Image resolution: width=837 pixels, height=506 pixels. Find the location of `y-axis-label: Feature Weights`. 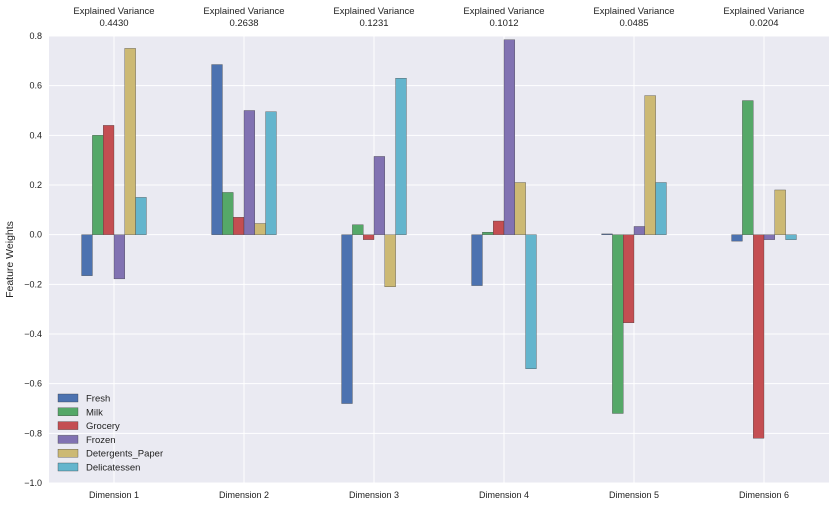

y-axis-label: Feature Weights is located at coordinates (10, 259).